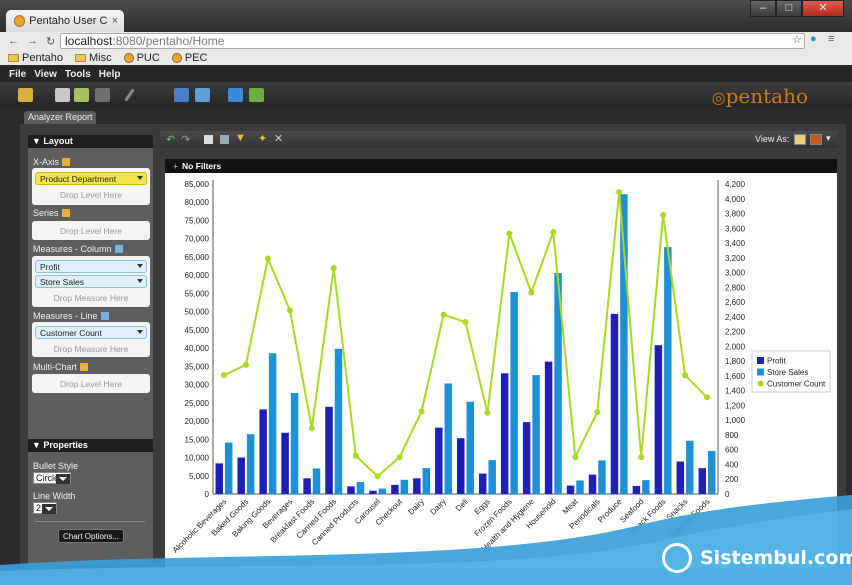 Image resolution: width=852 pixels, height=585 pixels. Describe the element at coordinates (51, 213) in the screenshot. I see `series-label: Series` at that location.